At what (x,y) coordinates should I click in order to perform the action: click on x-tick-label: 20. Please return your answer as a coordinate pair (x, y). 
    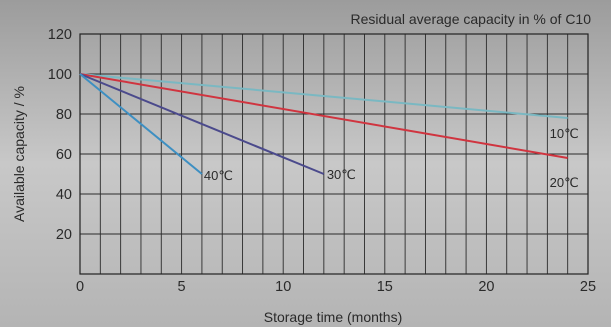
    Looking at the image, I should click on (486, 287).